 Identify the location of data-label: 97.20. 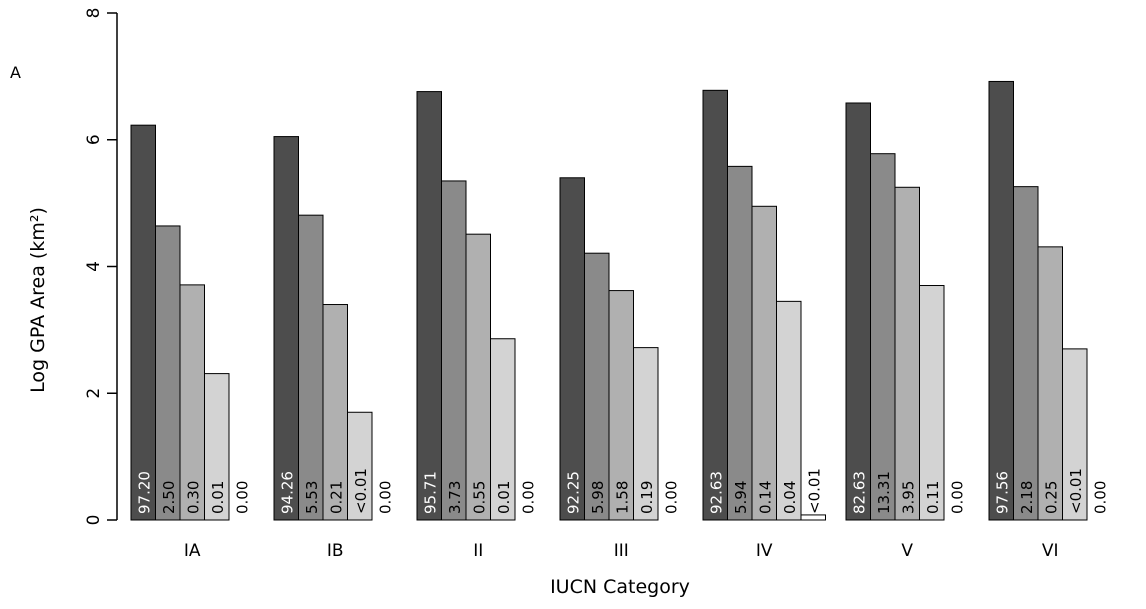
(144, 492).